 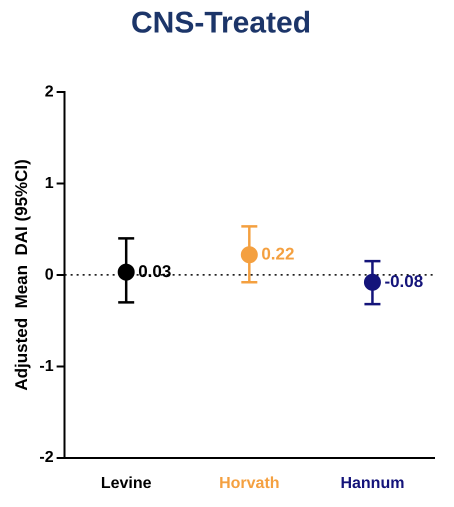 What do you see at coordinates (249, 483) in the screenshot?
I see `x-tick-label: Horvath` at bounding box center [249, 483].